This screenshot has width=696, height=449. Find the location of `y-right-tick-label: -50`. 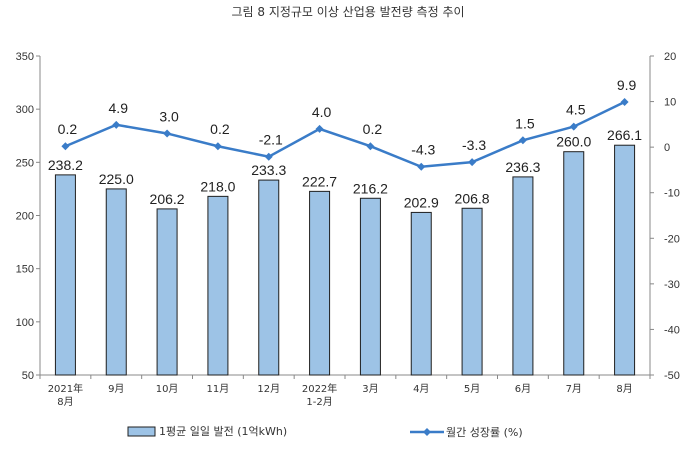

y-right-tick-label: -50 is located at coordinates (672, 376).